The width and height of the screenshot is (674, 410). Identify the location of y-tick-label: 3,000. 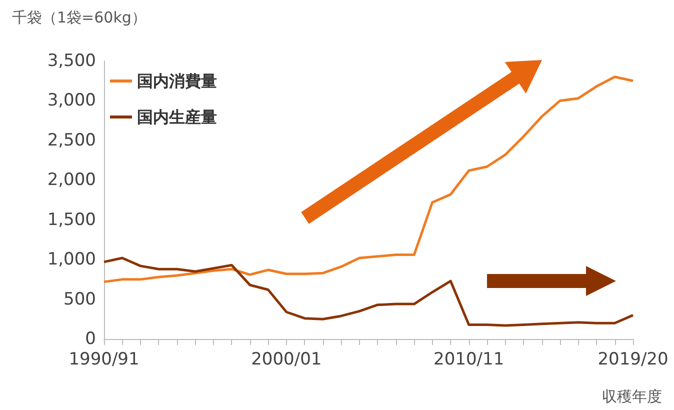
(71, 100).